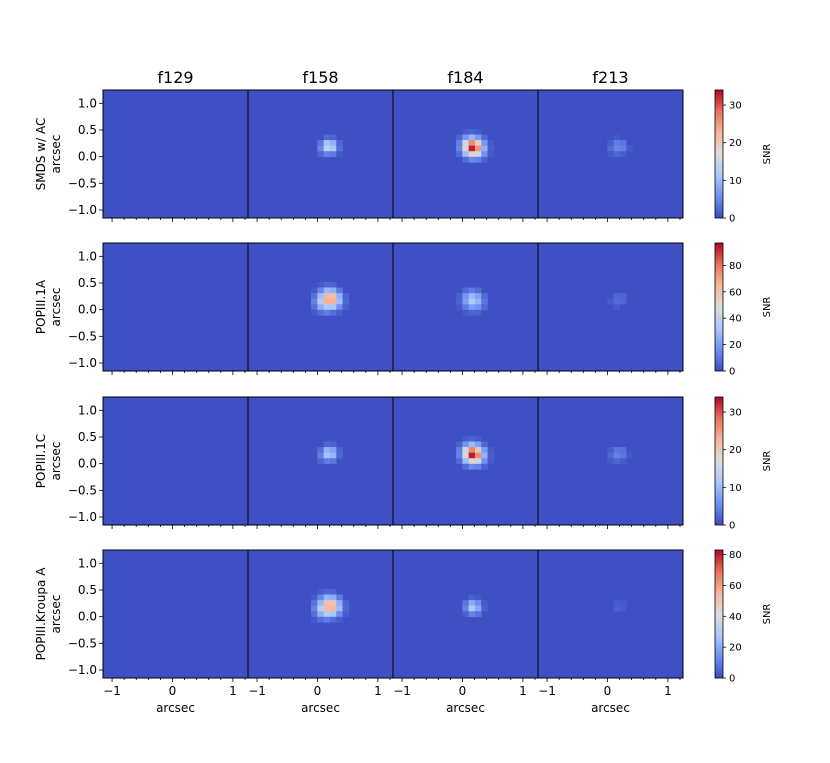 The width and height of the screenshot is (830, 763). What do you see at coordinates (735, 617) in the screenshot?
I see `colorbar-tick-label: 40` at bounding box center [735, 617].